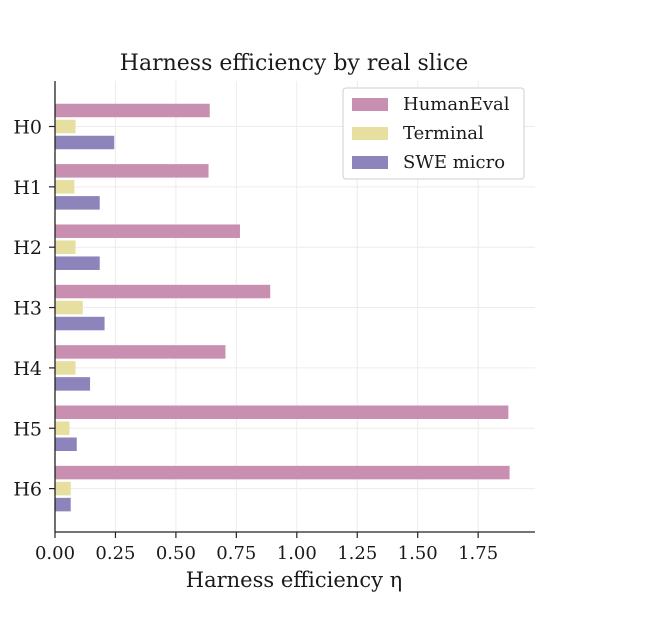 This screenshot has width=662, height=618. What do you see at coordinates (236, 553) in the screenshot?
I see `x-tick-label: 0.75` at bounding box center [236, 553].